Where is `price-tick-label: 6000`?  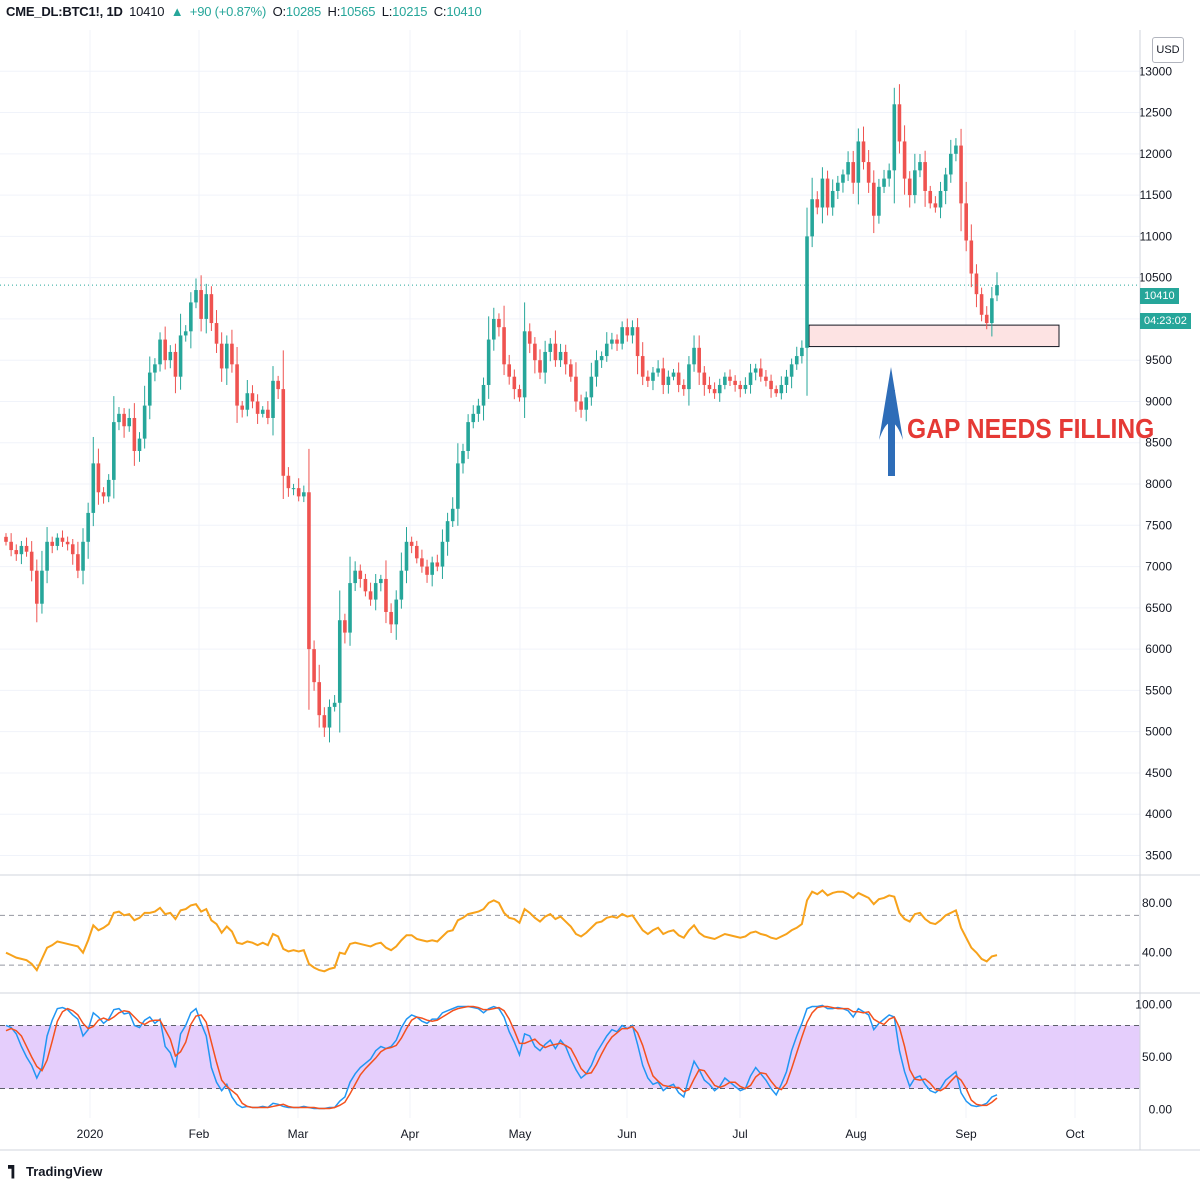 price-tick-label: 6000 is located at coordinates (1158, 649).